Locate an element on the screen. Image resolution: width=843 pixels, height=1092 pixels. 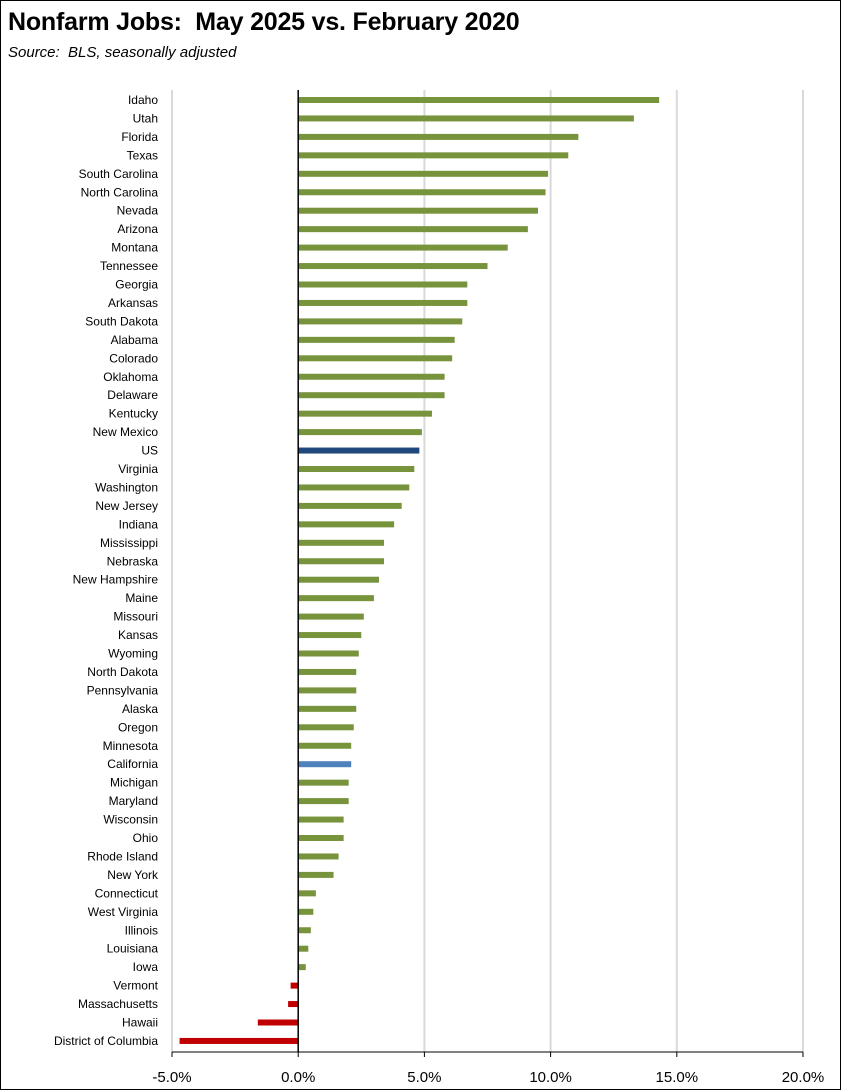
bar-south-dakota is located at coordinates (380, 321).